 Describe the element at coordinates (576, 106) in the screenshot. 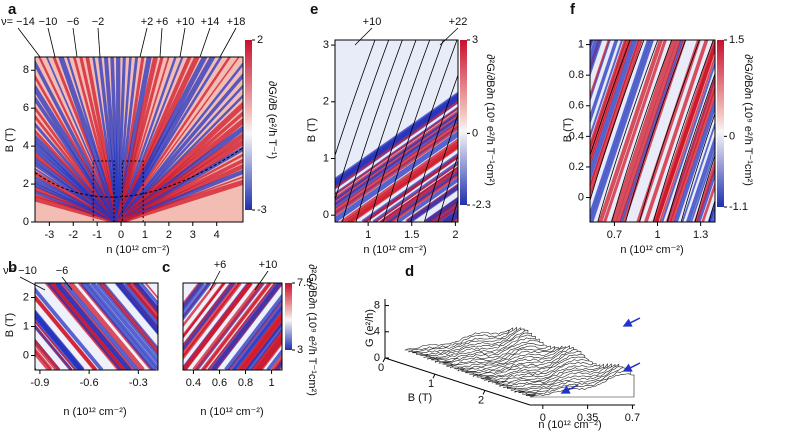

I see `y-tick-label: 0.6` at that location.